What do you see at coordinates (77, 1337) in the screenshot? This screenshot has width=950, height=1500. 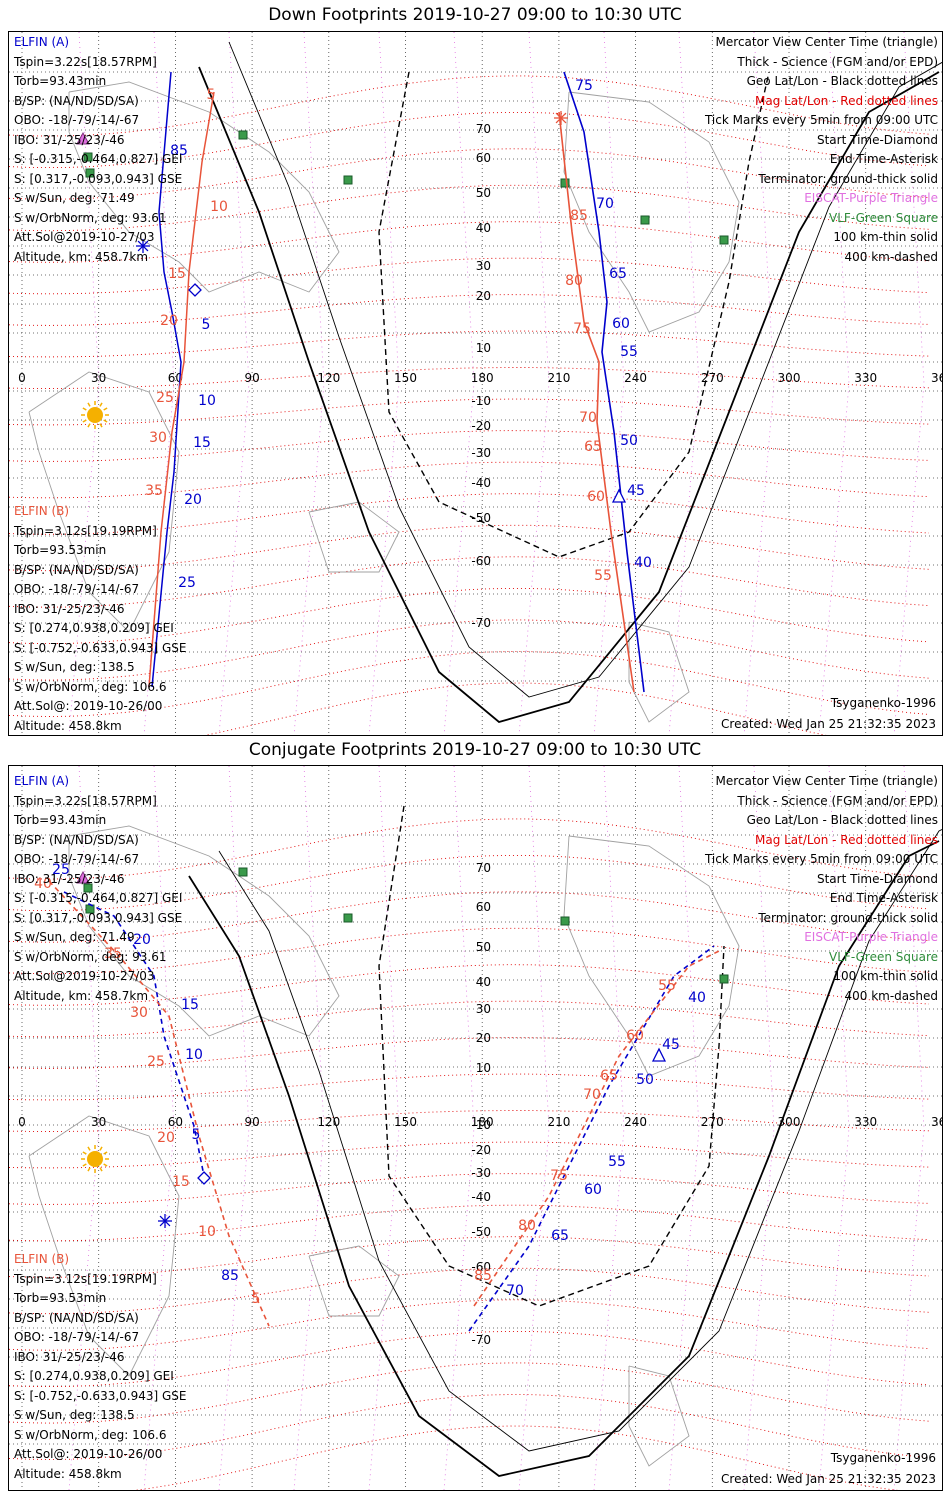 I see `info-line: OBO: -18/-79/-14/-67` at bounding box center [77, 1337].